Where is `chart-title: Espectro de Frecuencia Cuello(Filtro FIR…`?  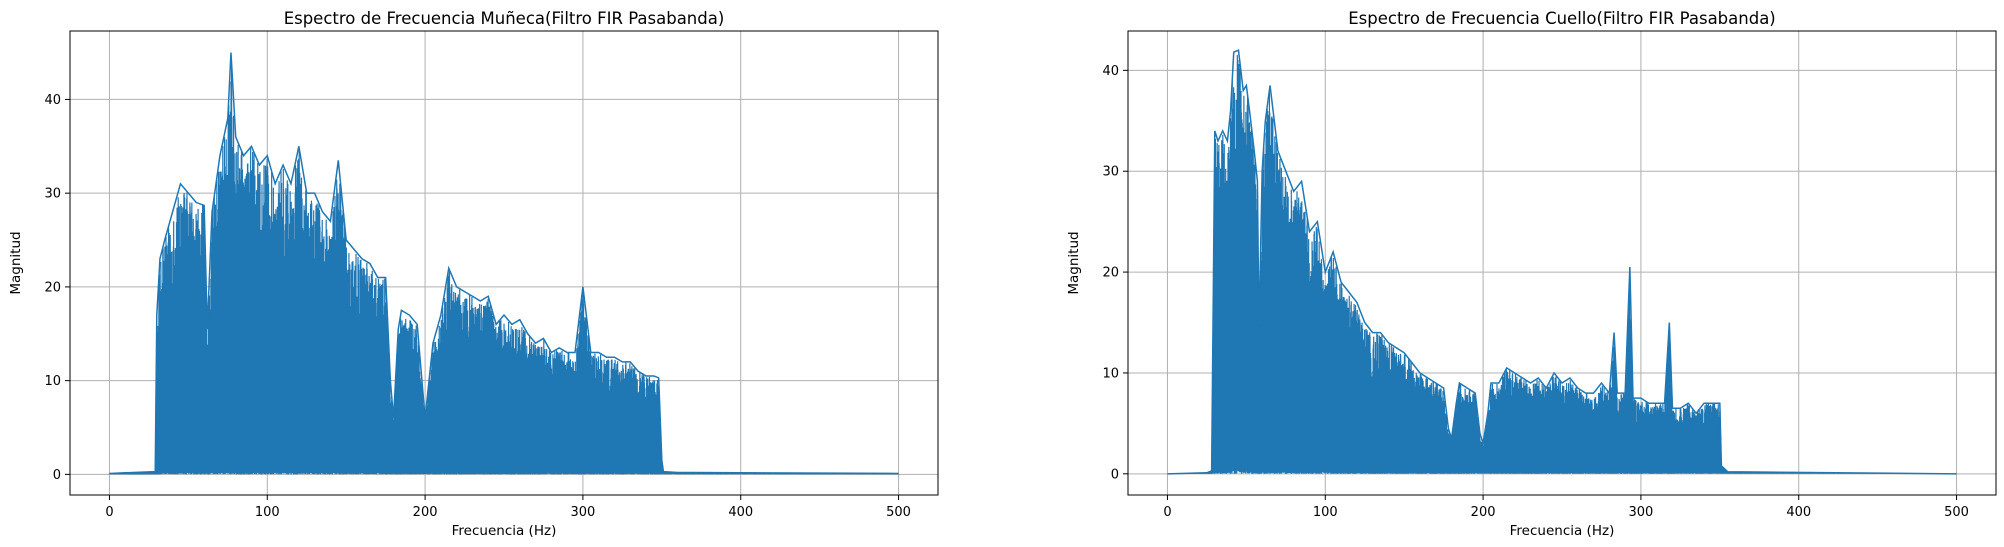
chart-title: Espectro de Frecuencia Cuello(Filtro FIR… is located at coordinates (1562, 18).